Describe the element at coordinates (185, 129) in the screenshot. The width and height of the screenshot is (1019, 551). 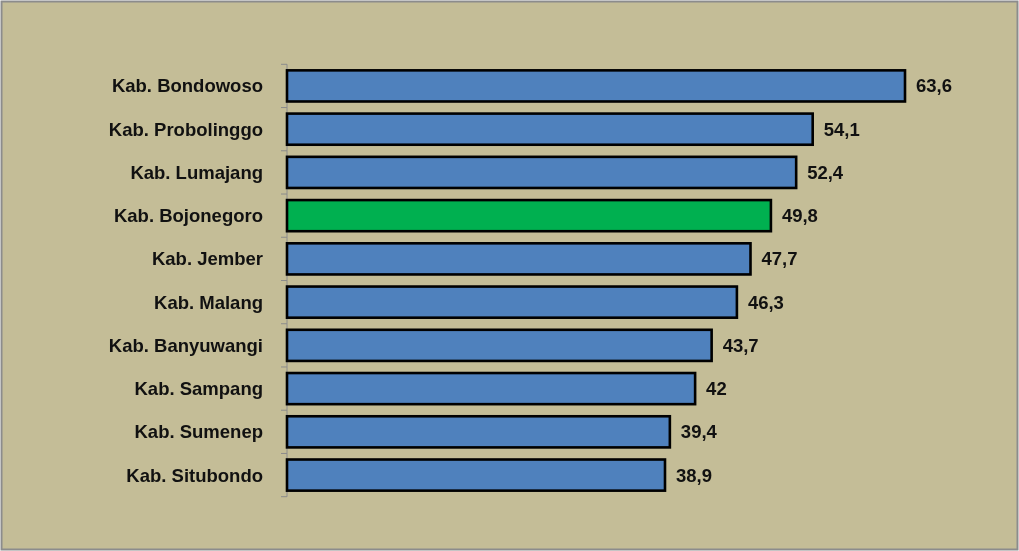
I see `y-tick-label: Kab. Probolinggo` at that location.